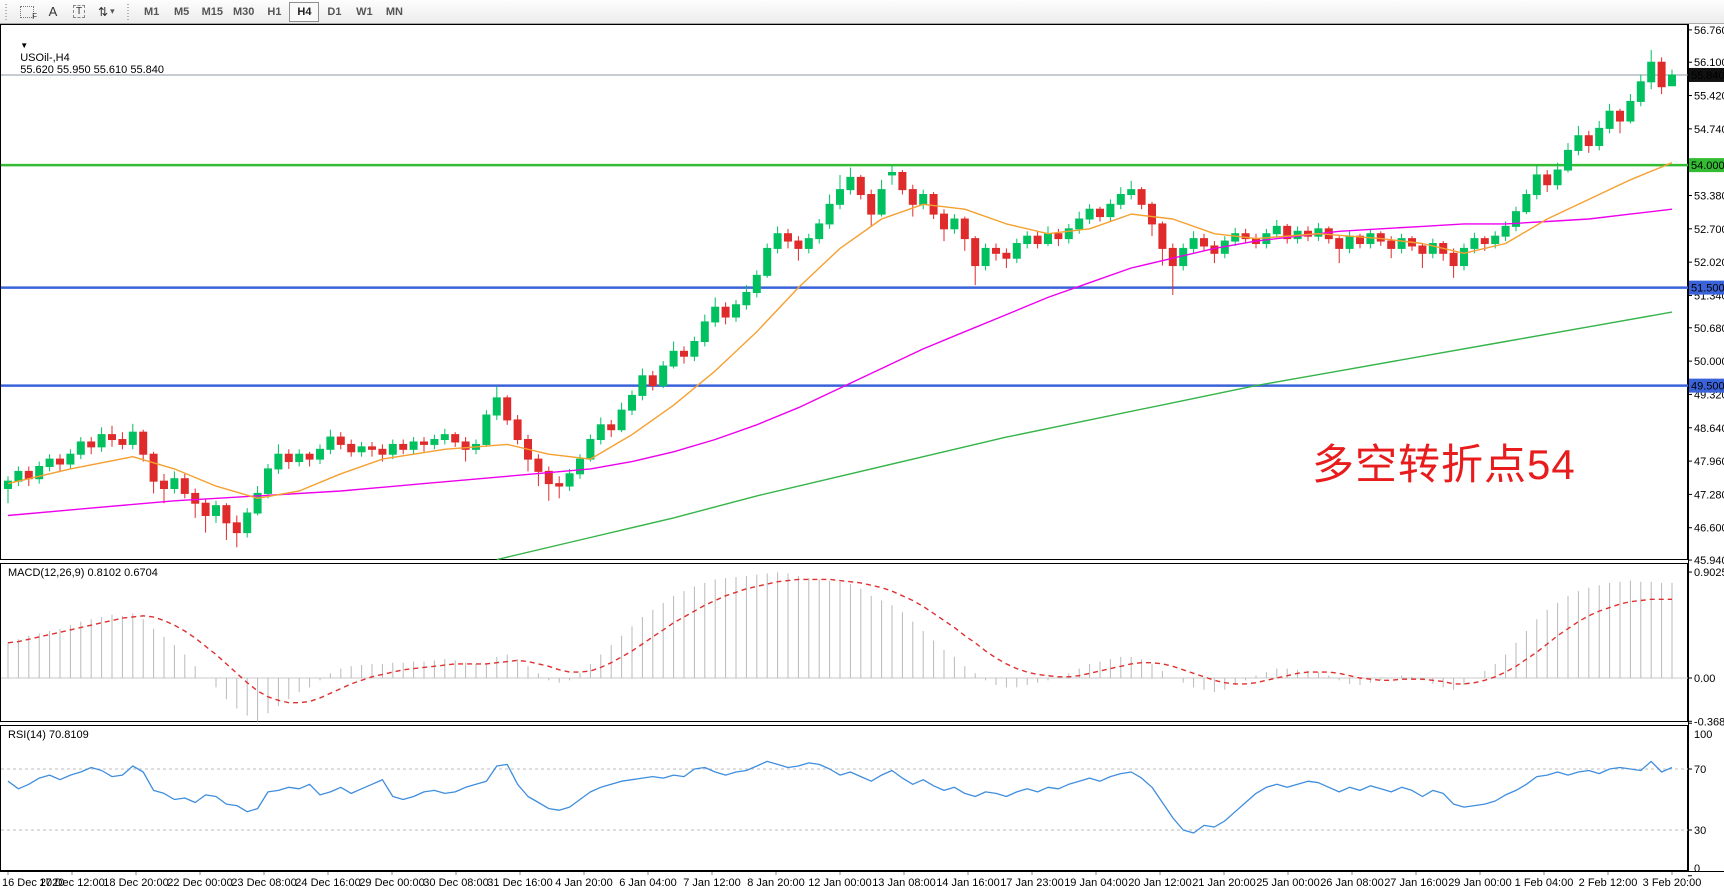 Image resolution: width=1724 pixels, height=893 pixels. What do you see at coordinates (1700, 799) in the screenshot?
I see `rsi-axis: 100 70 30 0` at bounding box center [1700, 799].